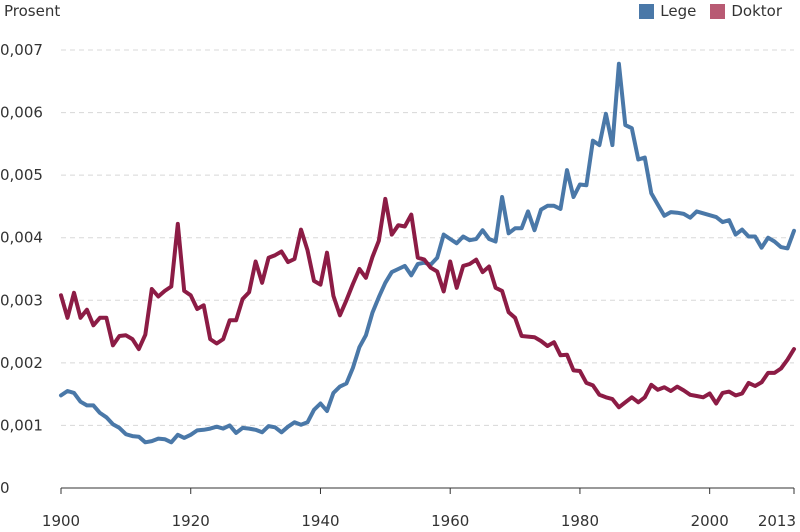  I want to click on legend-item-doktor: Doktor, so click(746, 11).